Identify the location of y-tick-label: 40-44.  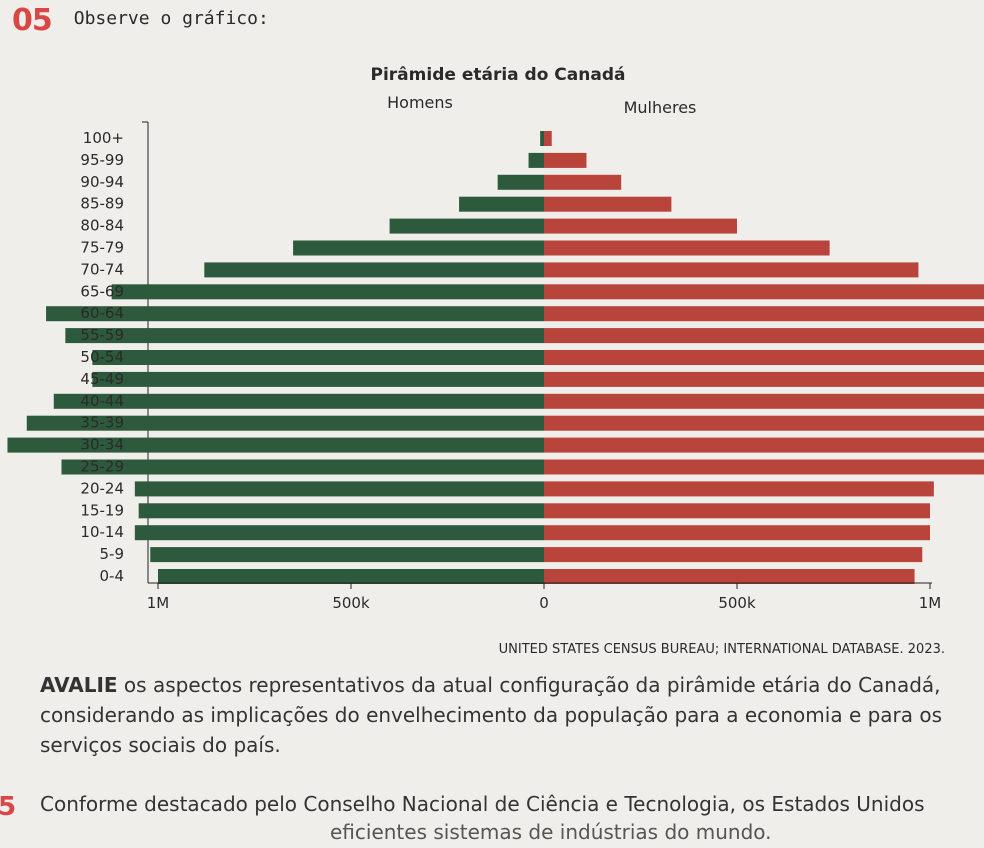
(102, 401).